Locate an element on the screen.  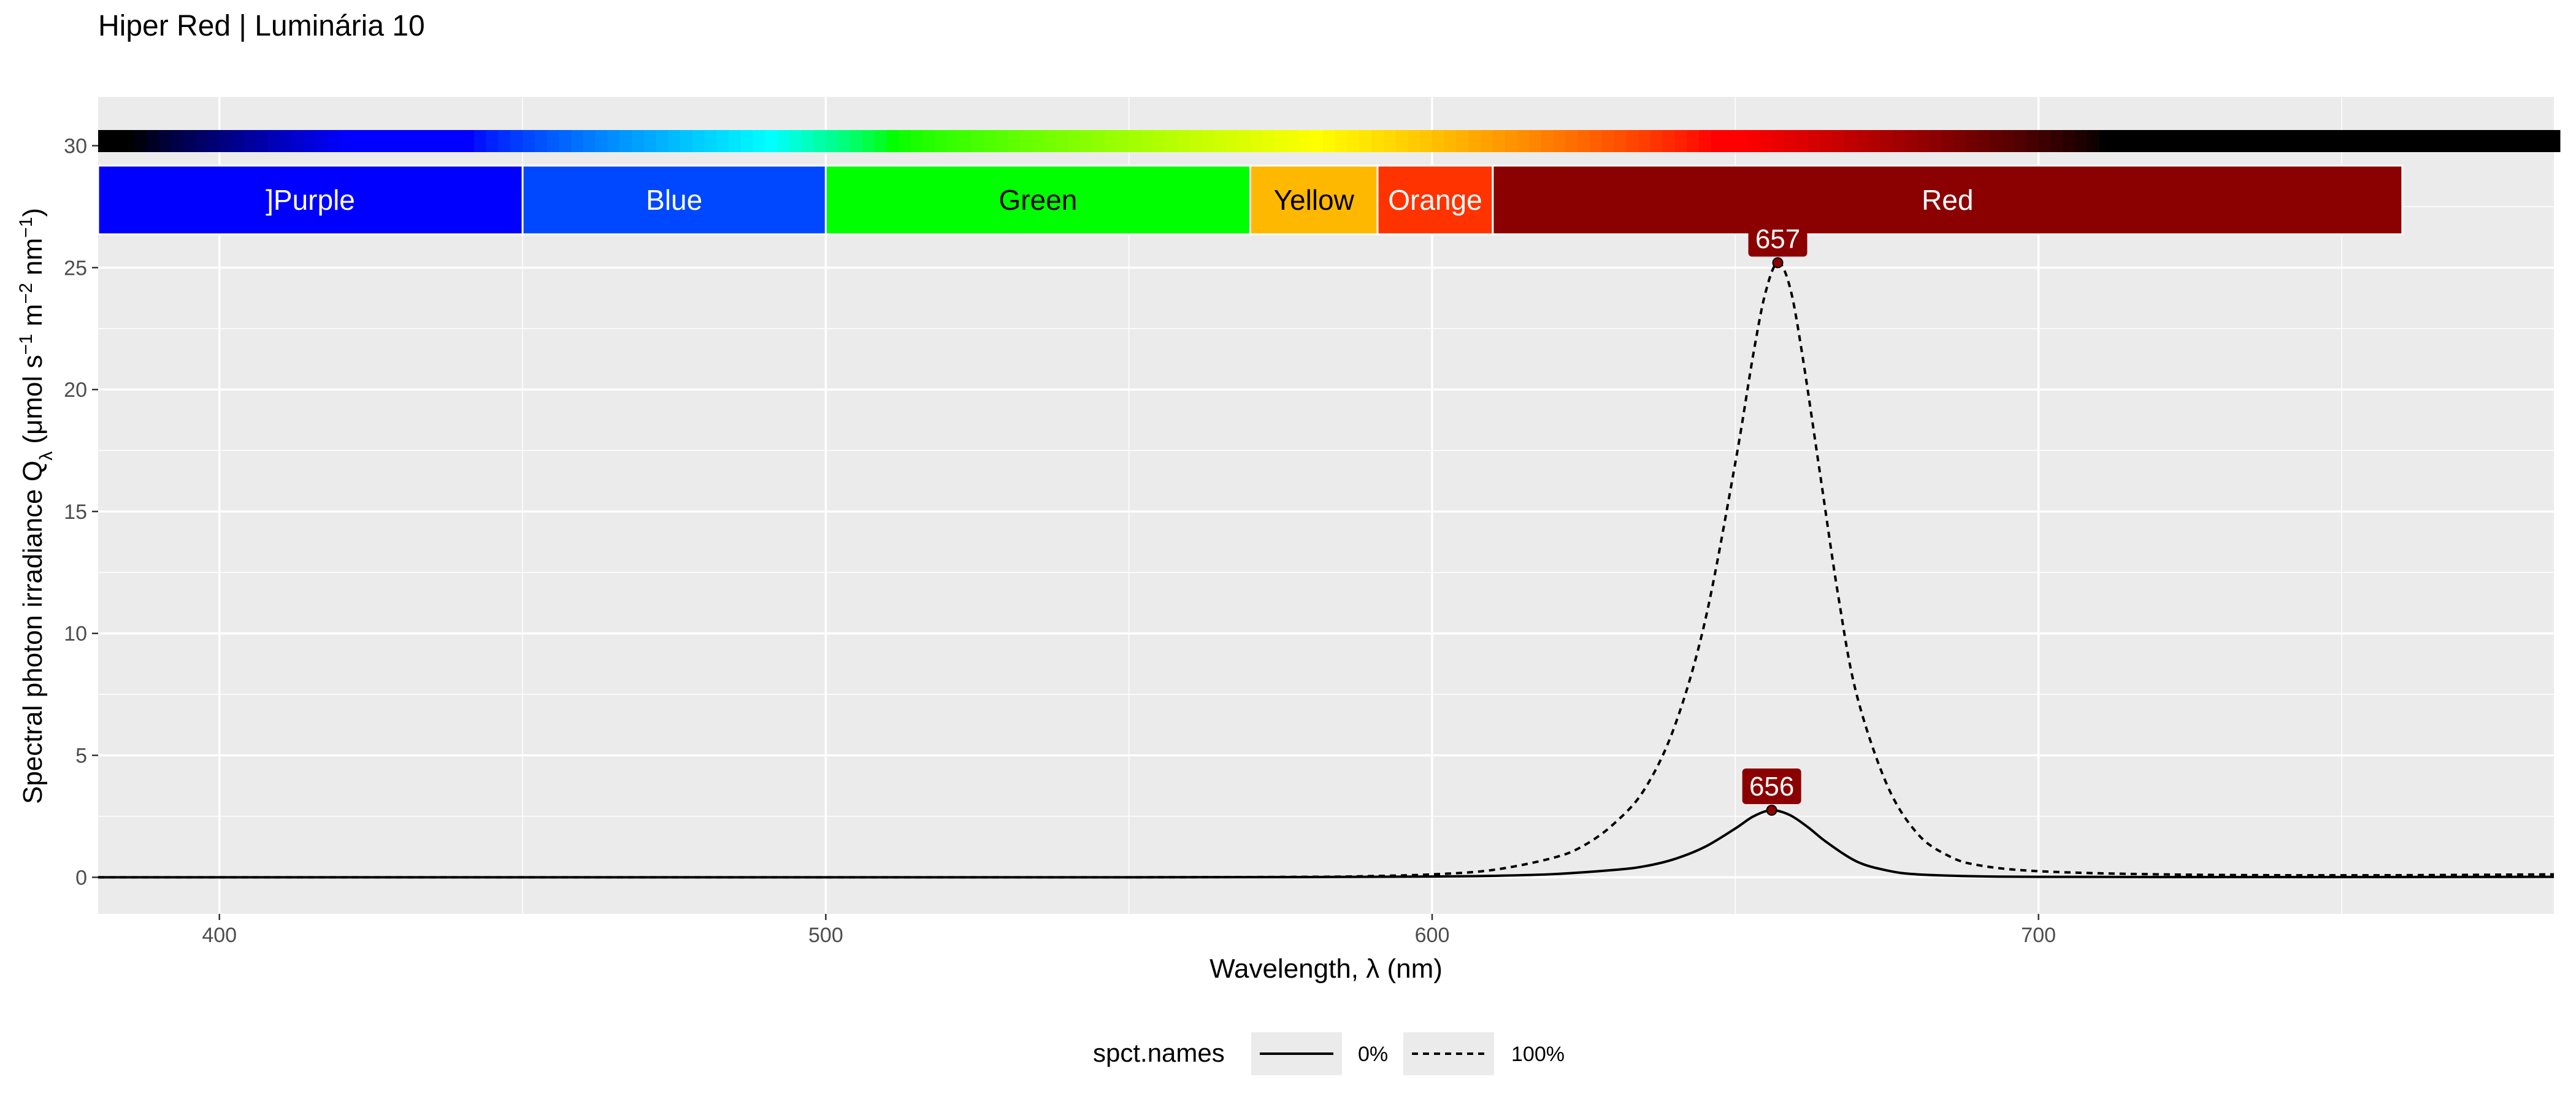
legend-title: spct.names is located at coordinates (1159, 1052).